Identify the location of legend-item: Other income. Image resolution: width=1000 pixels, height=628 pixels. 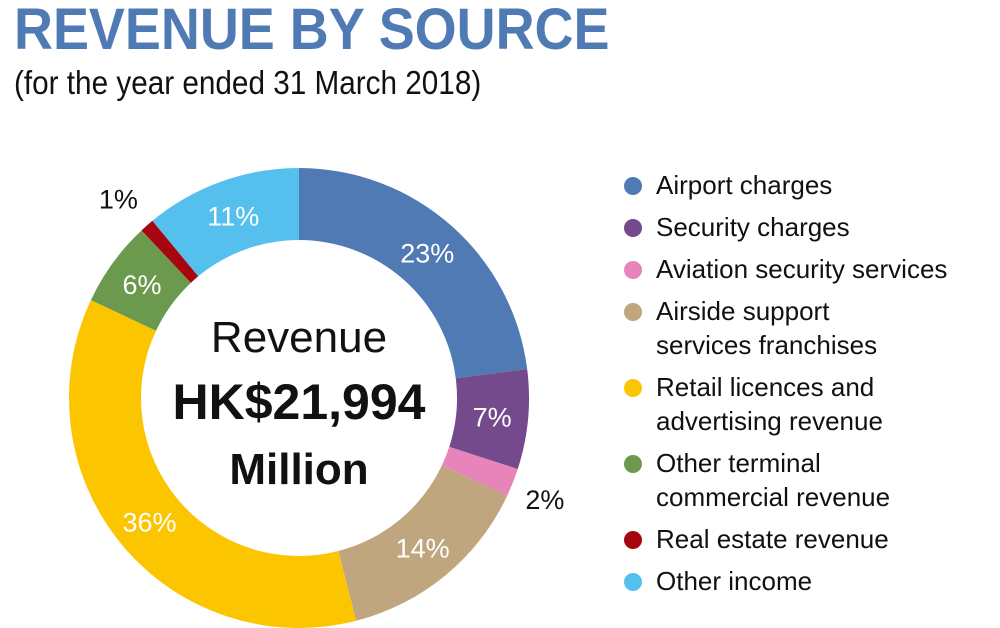
(785, 581).